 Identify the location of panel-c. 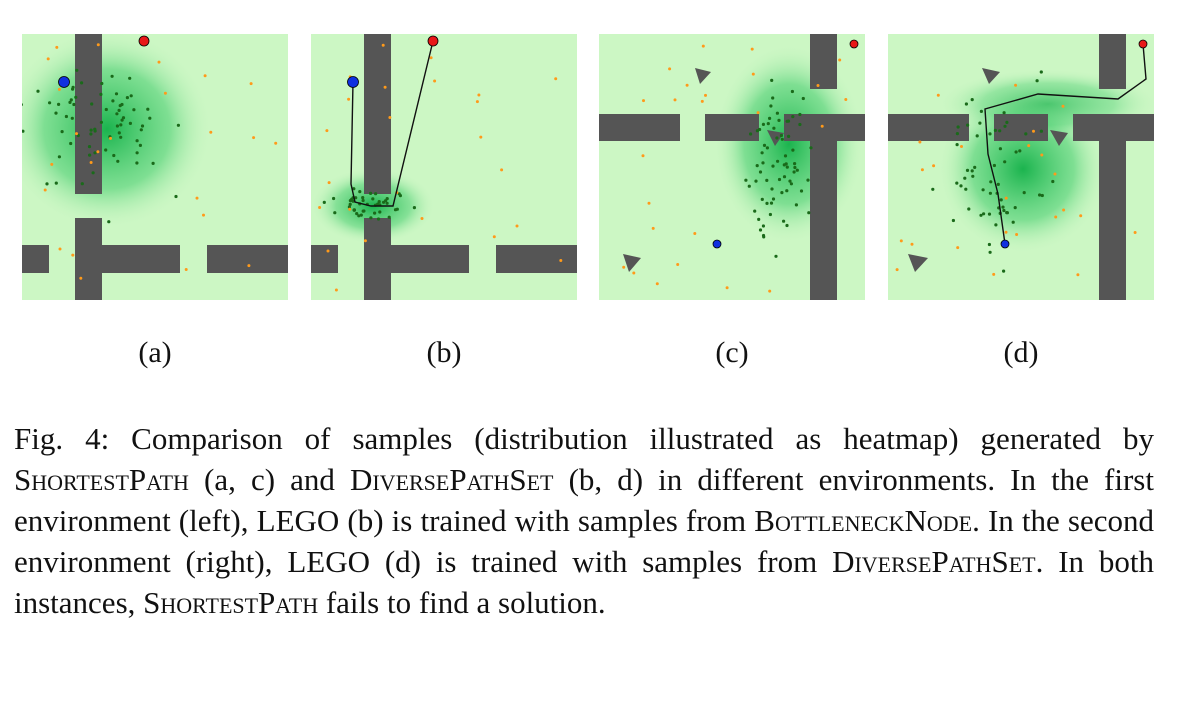
(732, 167).